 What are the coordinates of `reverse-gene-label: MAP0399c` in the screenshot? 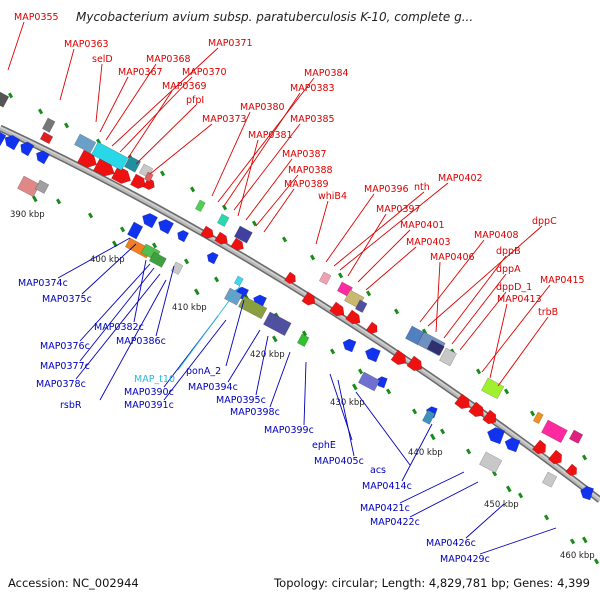 It's located at (289, 430).